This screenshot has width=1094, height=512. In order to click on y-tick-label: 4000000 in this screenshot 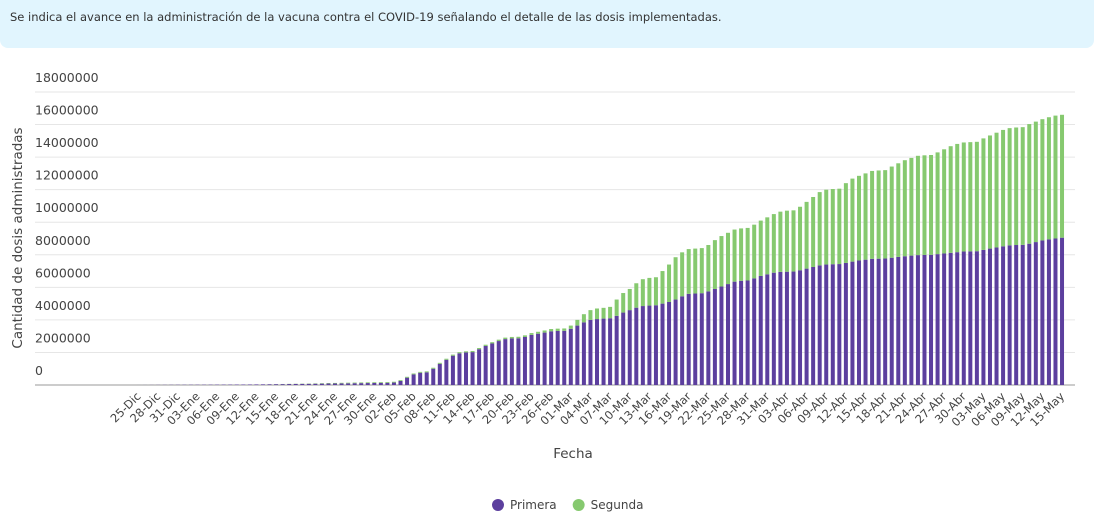, I will do `click(63, 305)`.